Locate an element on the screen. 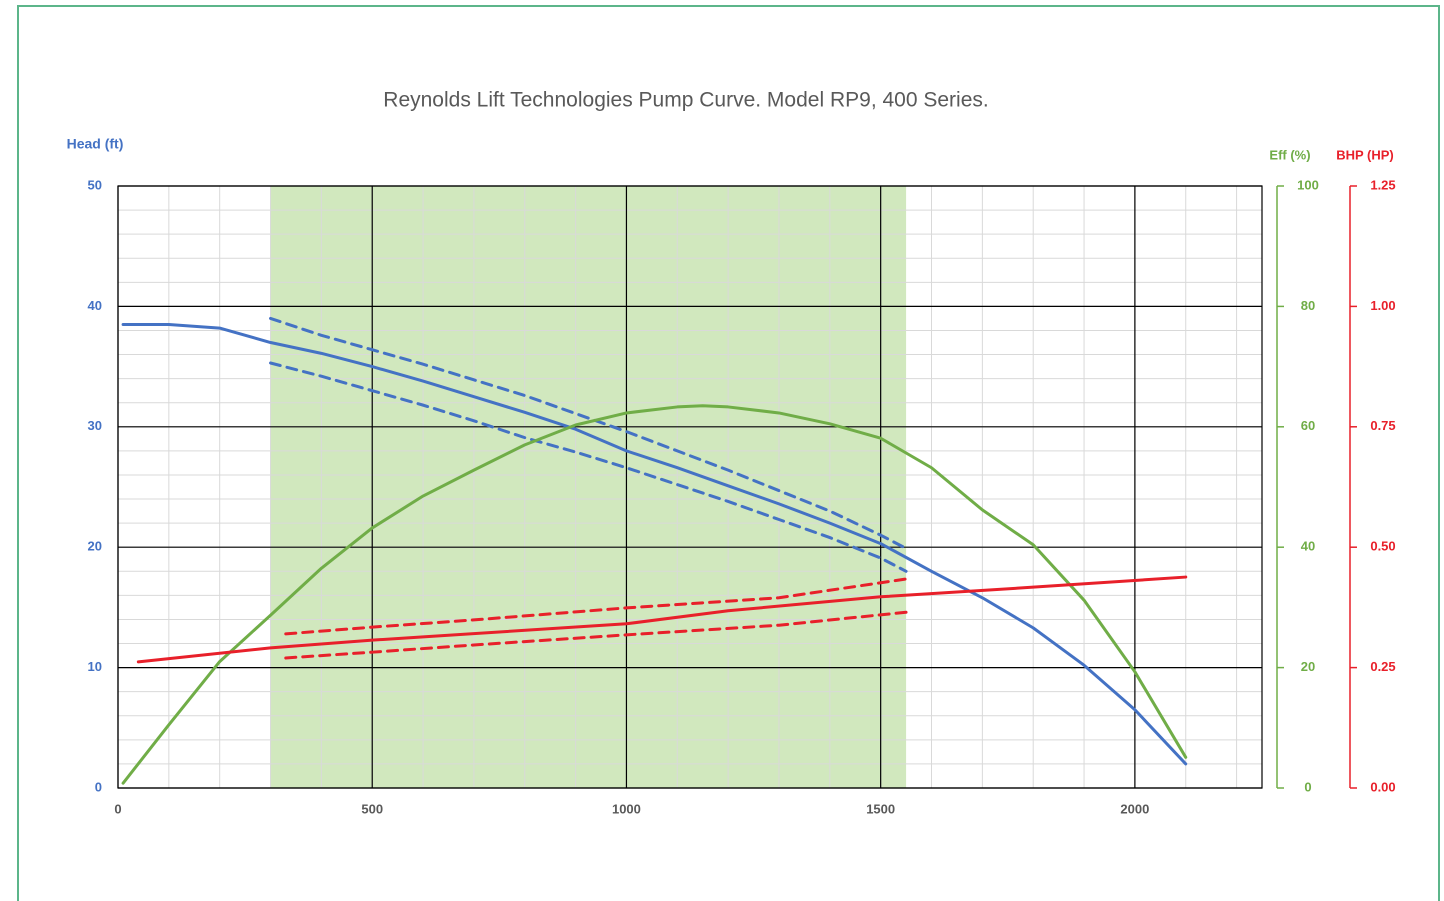  y-tick-label: 50 is located at coordinates (95, 184).